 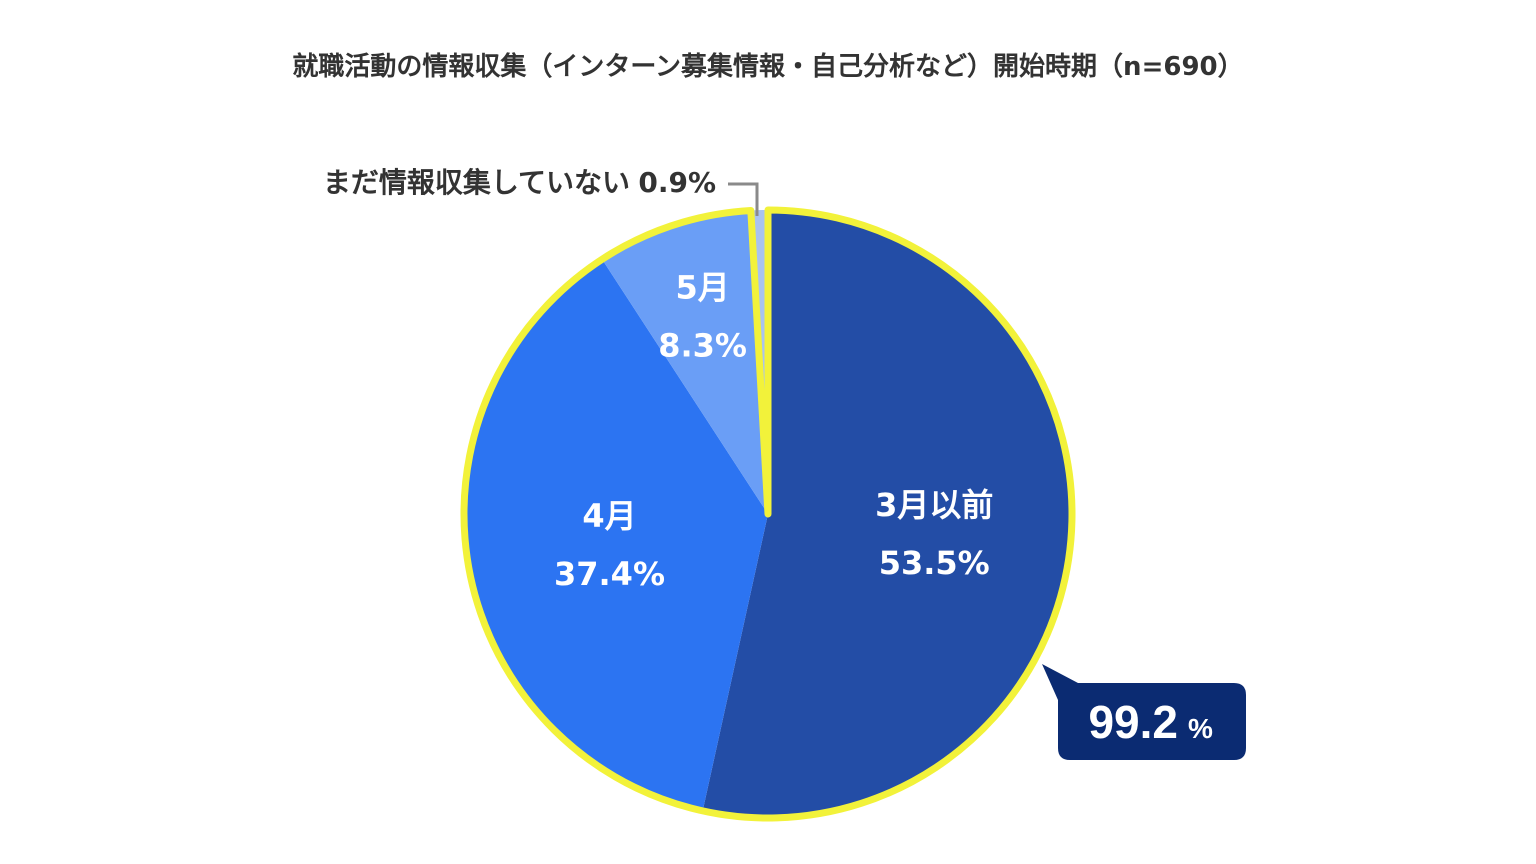 What do you see at coordinates (702, 288) in the screenshot?
I see `slice-label: 5月` at bounding box center [702, 288].